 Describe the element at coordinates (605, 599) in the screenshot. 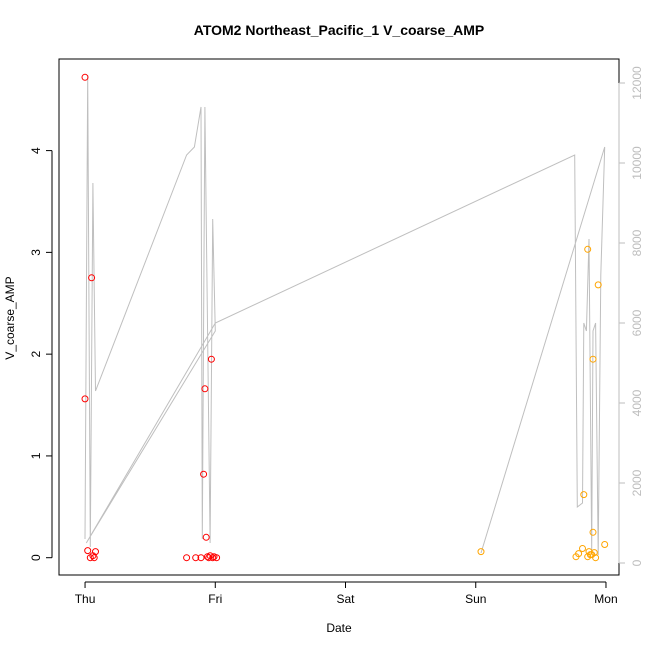

I see `x-tick-label: Mon` at that location.